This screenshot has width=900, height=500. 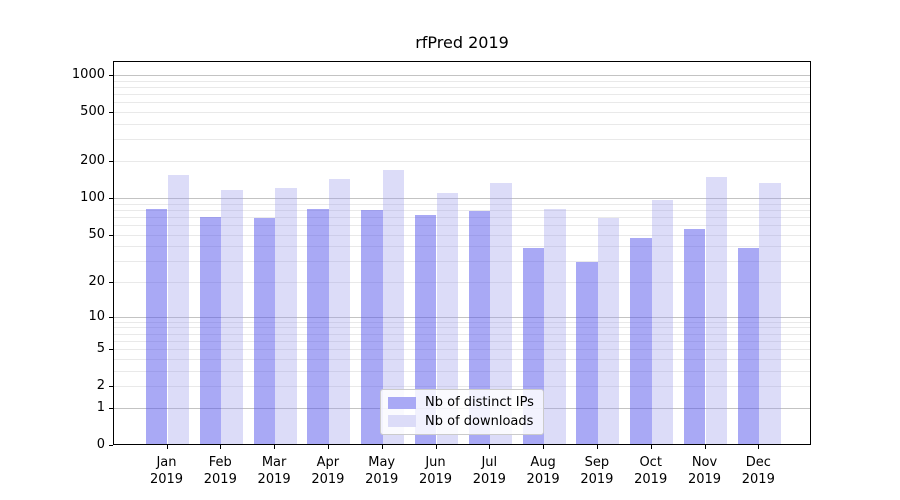 I want to click on x-tick-label-sep: Sep 2019, so click(x=597, y=471).